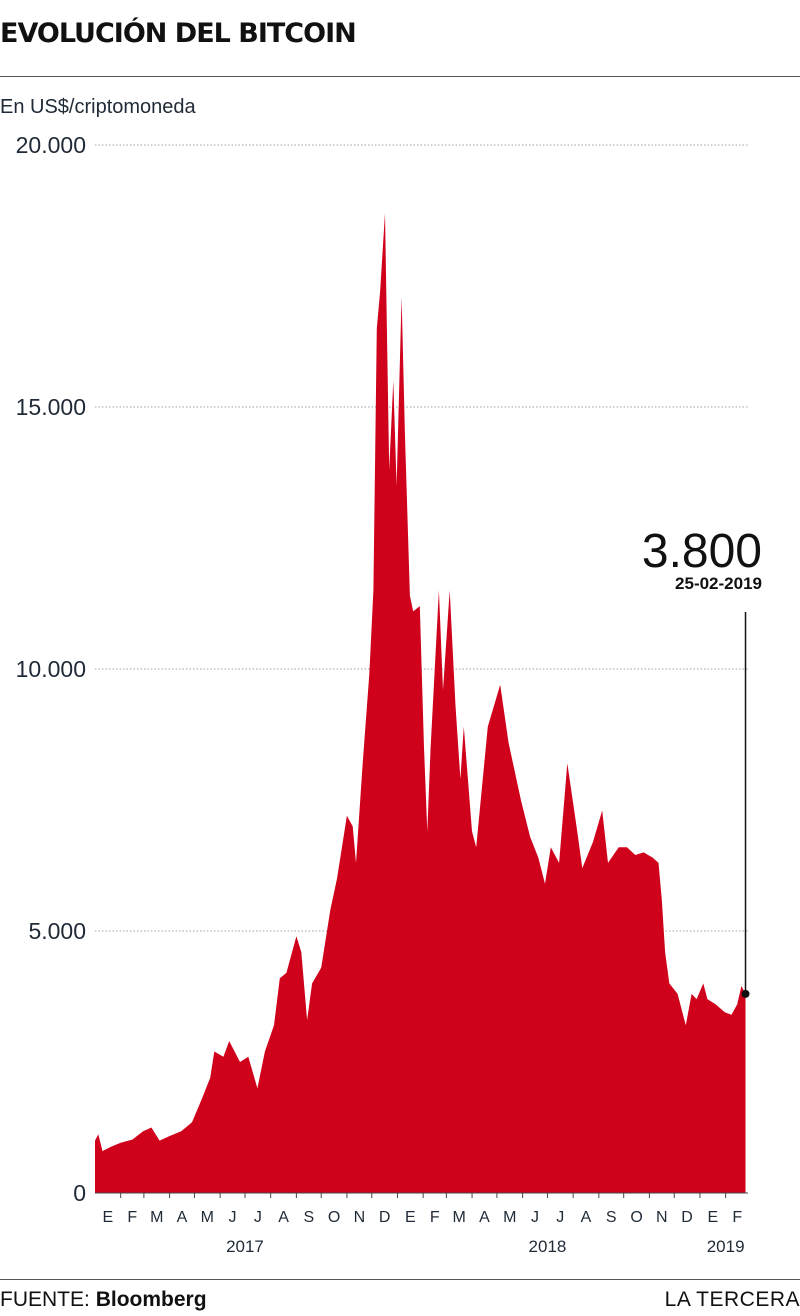  I want to click on y-tick-label: 5.000, so click(57, 931).